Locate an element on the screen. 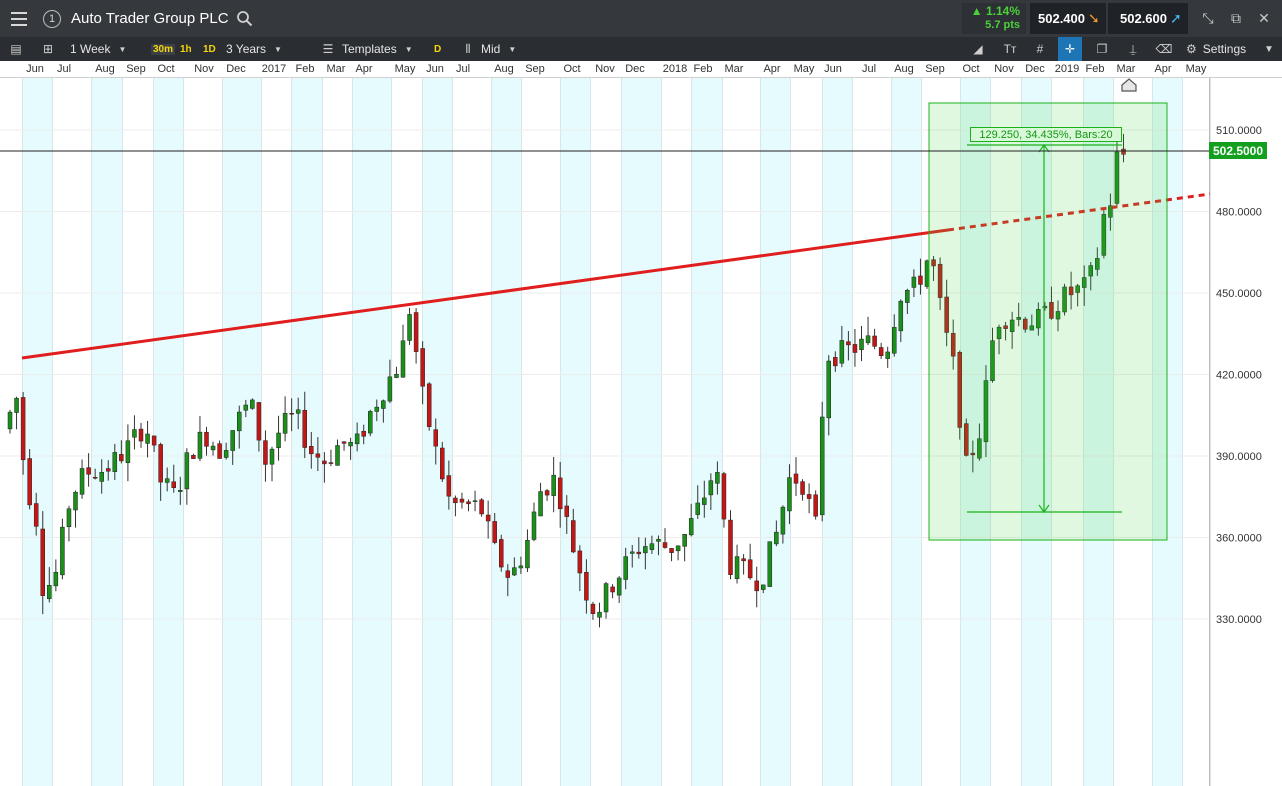  layout-icon: ▤ is located at coordinates (16, 49).